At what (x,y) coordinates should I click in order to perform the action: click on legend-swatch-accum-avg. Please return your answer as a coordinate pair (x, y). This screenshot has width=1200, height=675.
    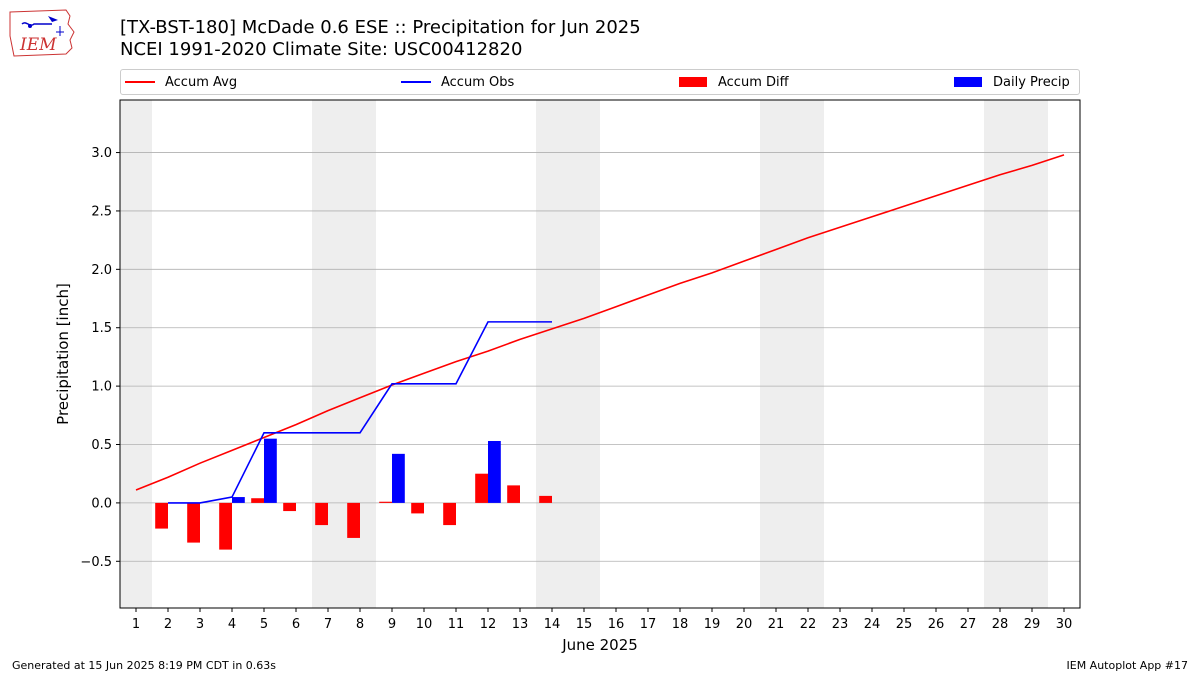
    Looking at the image, I should click on (140, 82).